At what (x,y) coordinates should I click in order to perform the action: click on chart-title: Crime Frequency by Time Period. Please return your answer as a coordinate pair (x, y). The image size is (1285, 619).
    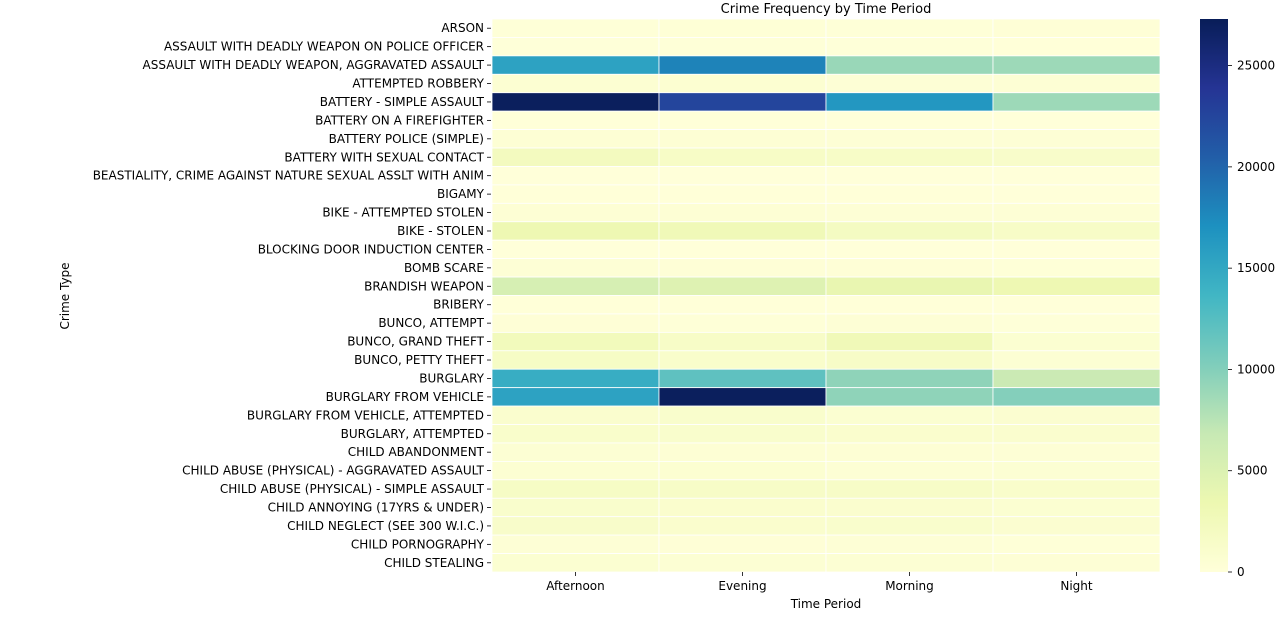
    Looking at the image, I should click on (826, 9).